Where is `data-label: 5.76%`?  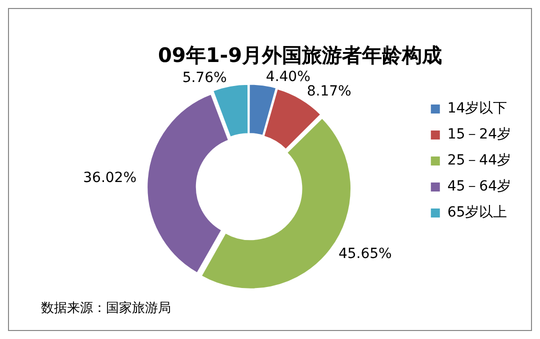 data-label: 5.76% is located at coordinates (204, 78).